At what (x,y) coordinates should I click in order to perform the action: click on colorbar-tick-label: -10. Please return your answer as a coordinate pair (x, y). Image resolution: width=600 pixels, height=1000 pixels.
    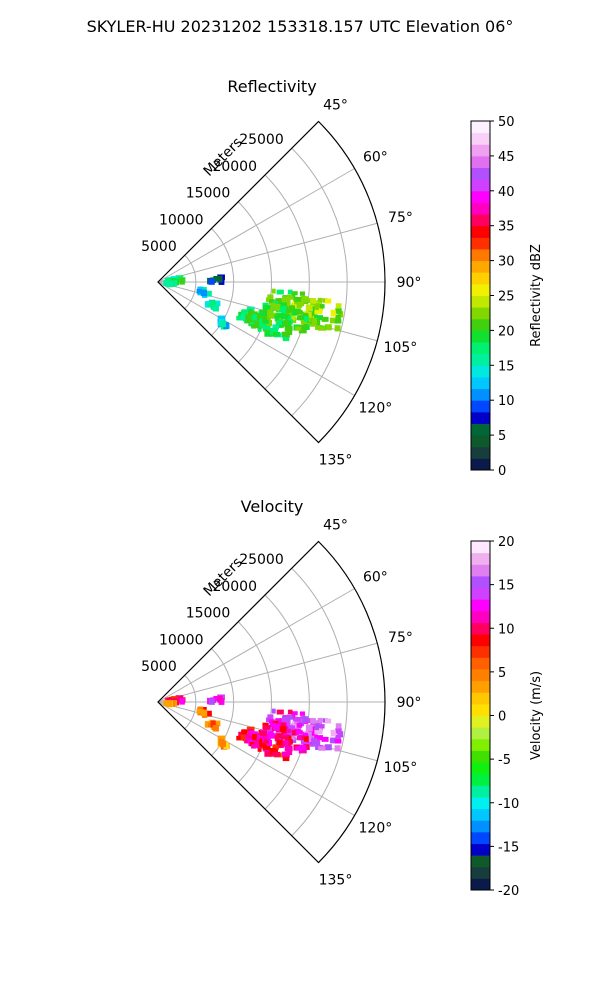
    Looking at the image, I should click on (508, 804).